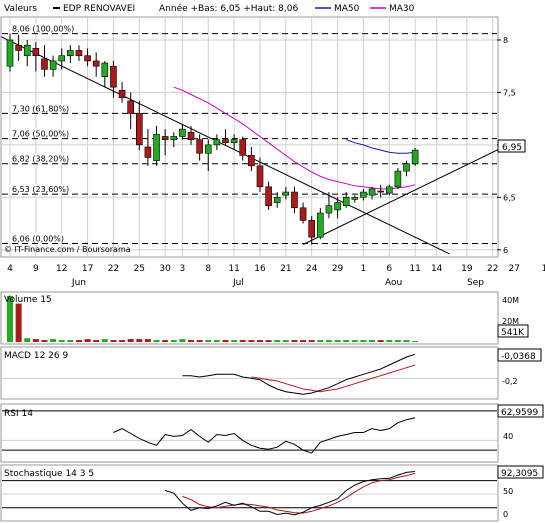 This screenshot has height=523, width=545. I want to click on macd-panel, so click(249, 373).